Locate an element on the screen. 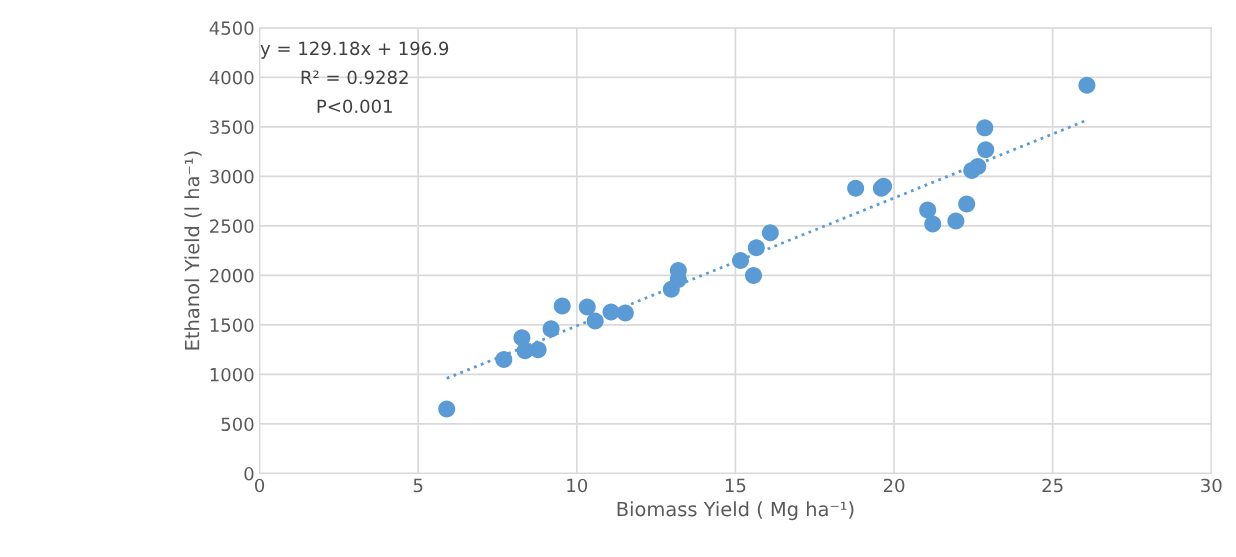 The image size is (1236, 557). y-tick-label: 4000 is located at coordinates (231, 77).